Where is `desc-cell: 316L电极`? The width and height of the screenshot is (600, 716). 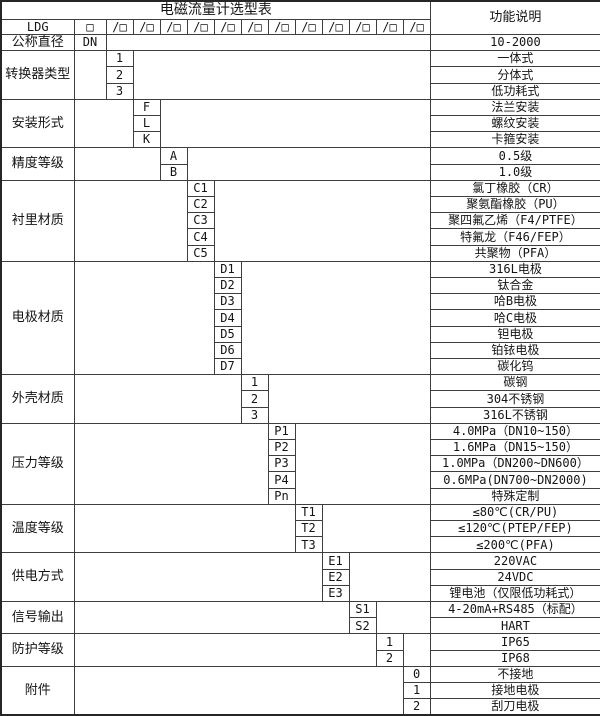
desc-cell: 316L电极 is located at coordinates (514, 269).